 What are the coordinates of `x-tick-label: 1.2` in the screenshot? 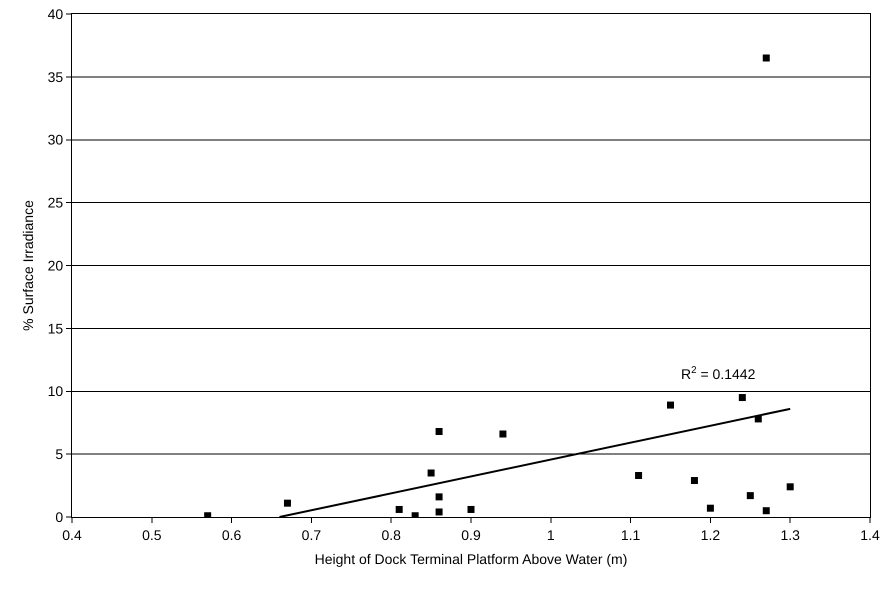 It's located at (710, 534).